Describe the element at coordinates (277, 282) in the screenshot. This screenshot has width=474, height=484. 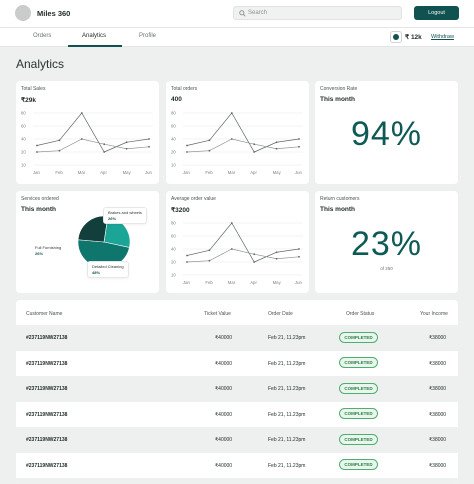
I see `x-tick-label: May` at that location.